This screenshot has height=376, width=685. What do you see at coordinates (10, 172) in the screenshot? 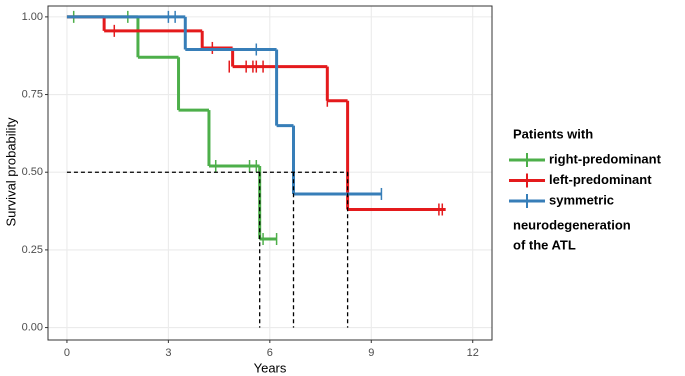
I see `y-axis-label: Survival probability` at bounding box center [10, 172].